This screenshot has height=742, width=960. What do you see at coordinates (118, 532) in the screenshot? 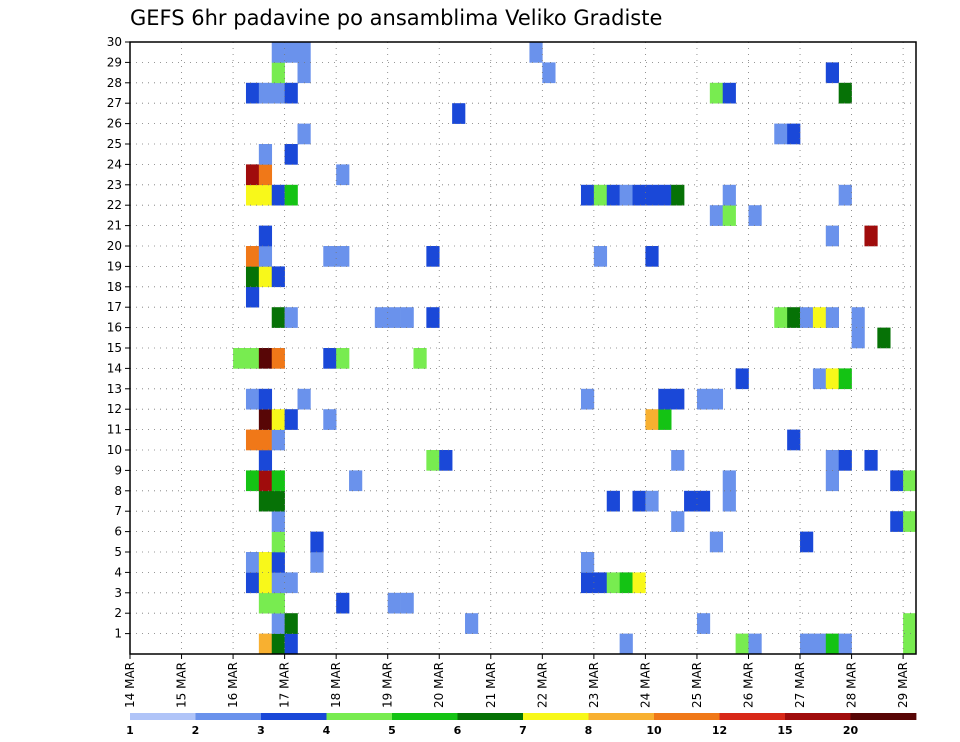
I see `y-tick-label: 6` at bounding box center [118, 532].